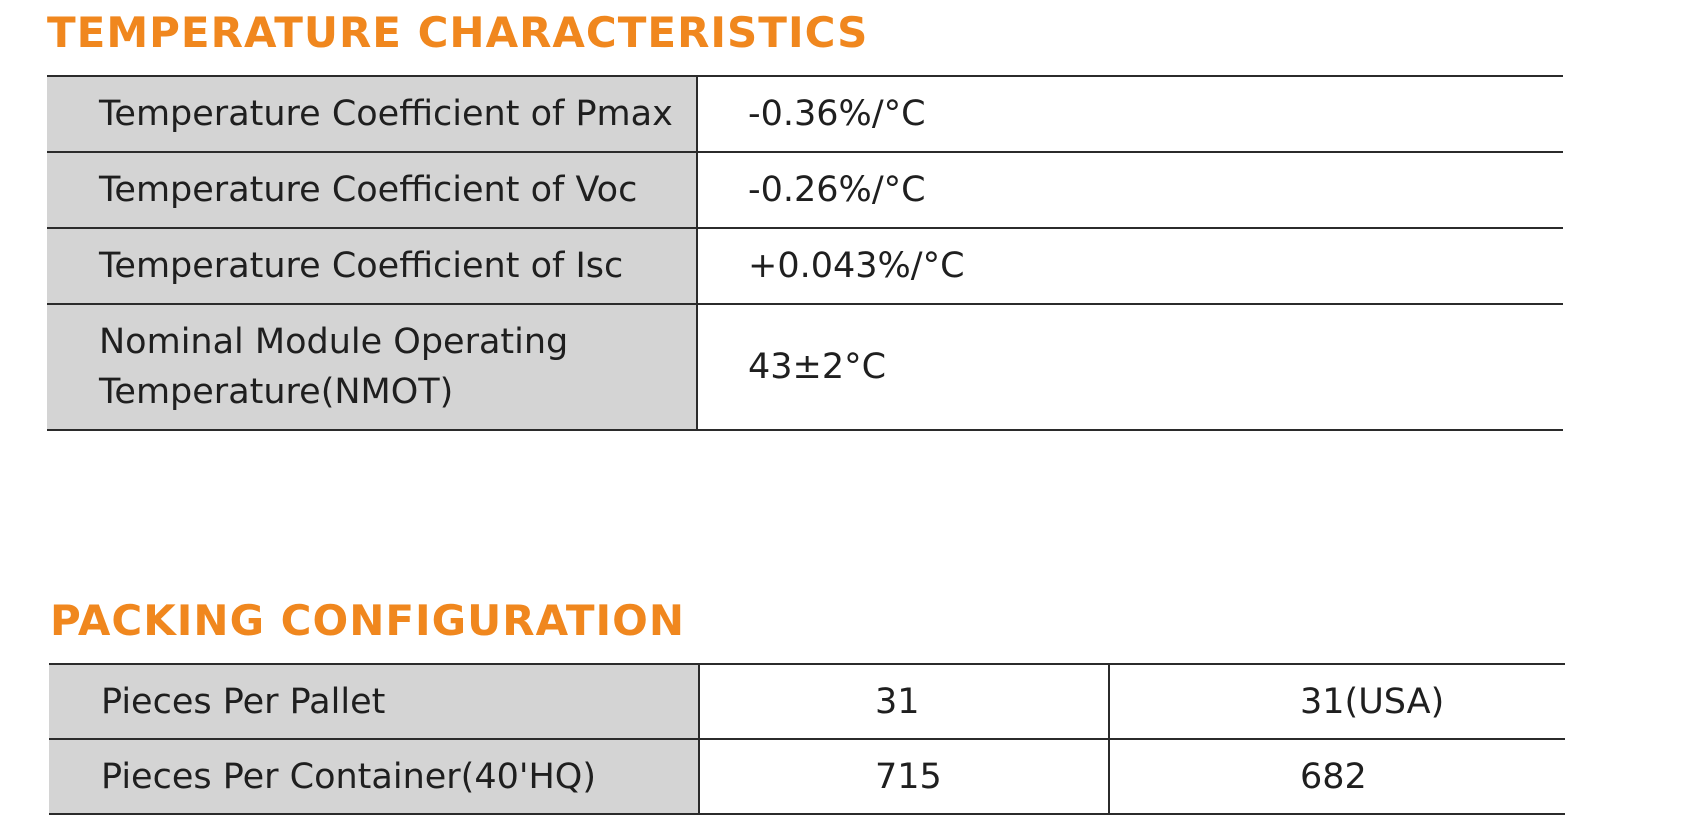  I want to click on pmax-coefficient-label: Temperature Coefficient of Pmax, so click(372, 114).